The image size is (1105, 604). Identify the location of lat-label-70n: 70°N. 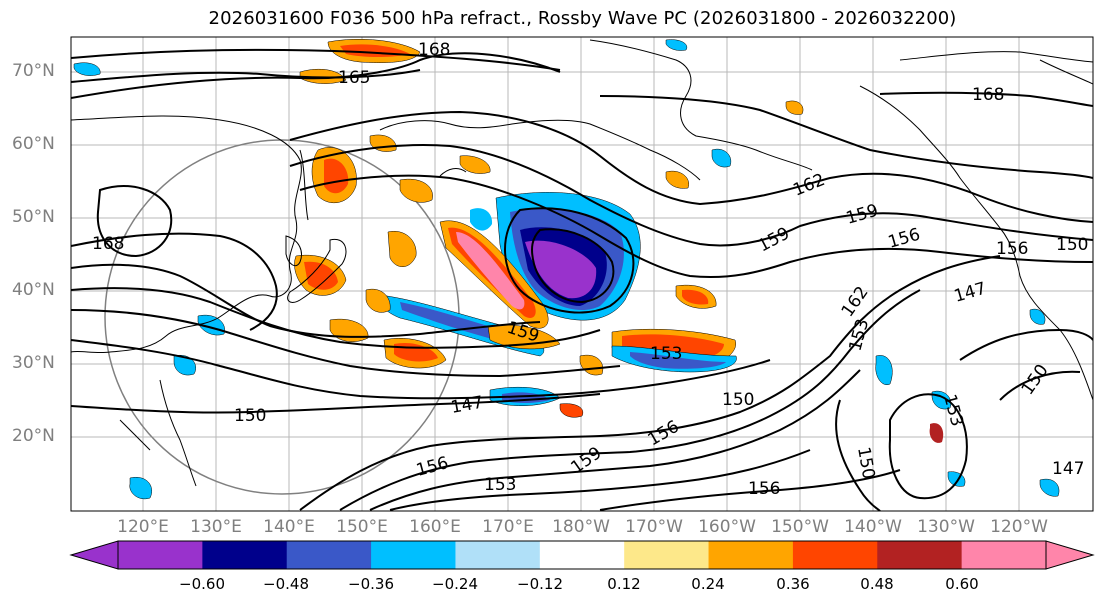
(33, 71).